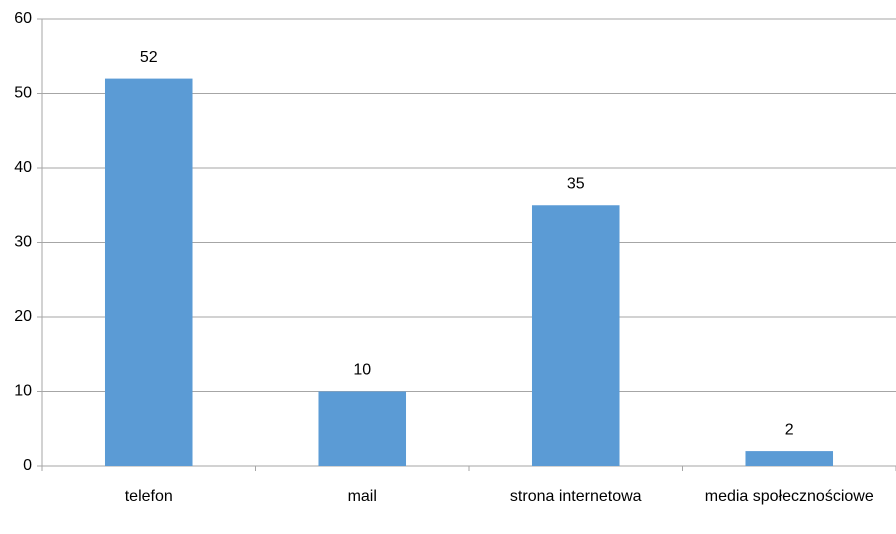 Image resolution: width=896 pixels, height=534 pixels. Describe the element at coordinates (362, 496) in the screenshot. I see `x-tick-label: mail` at that location.